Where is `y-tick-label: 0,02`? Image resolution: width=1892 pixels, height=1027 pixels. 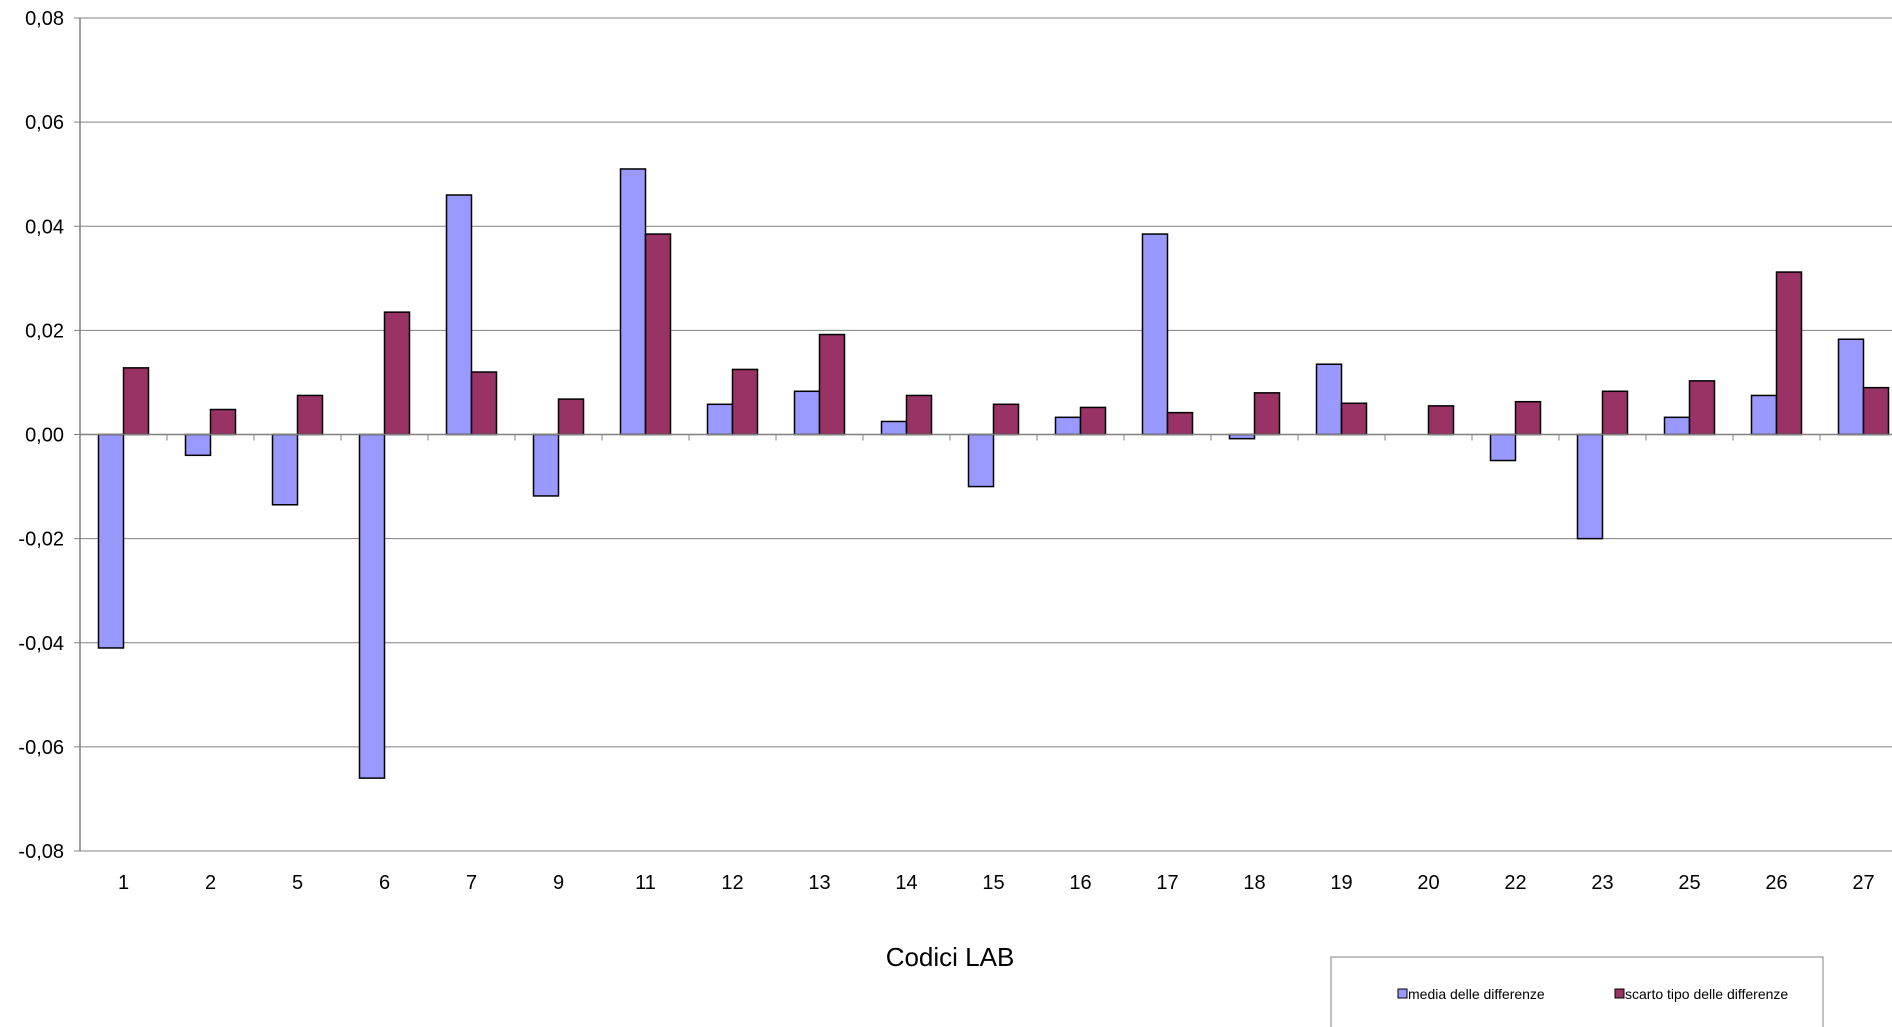 y-tick-label: 0,02 is located at coordinates (44, 331).